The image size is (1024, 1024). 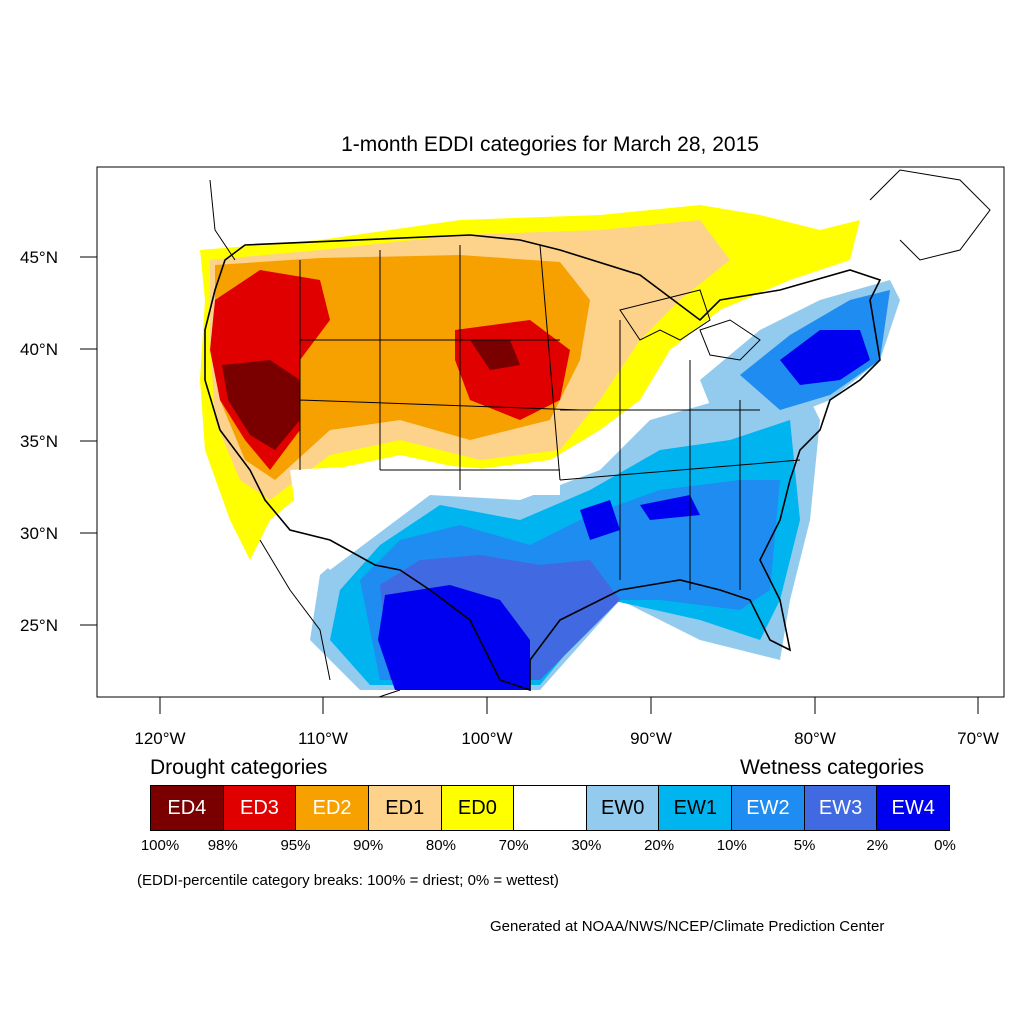 What do you see at coordinates (261, 405) in the screenshot?
I see `dry-ed4-west` at bounding box center [261, 405].